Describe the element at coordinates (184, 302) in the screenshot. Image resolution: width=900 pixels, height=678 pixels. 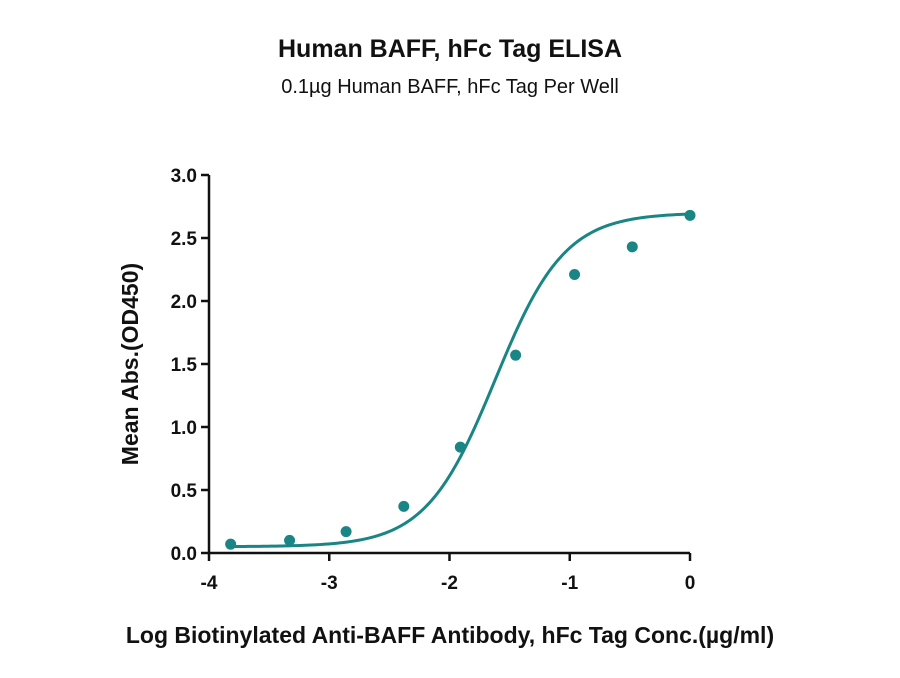
I see `y-tick-label: 2.0` at that location.